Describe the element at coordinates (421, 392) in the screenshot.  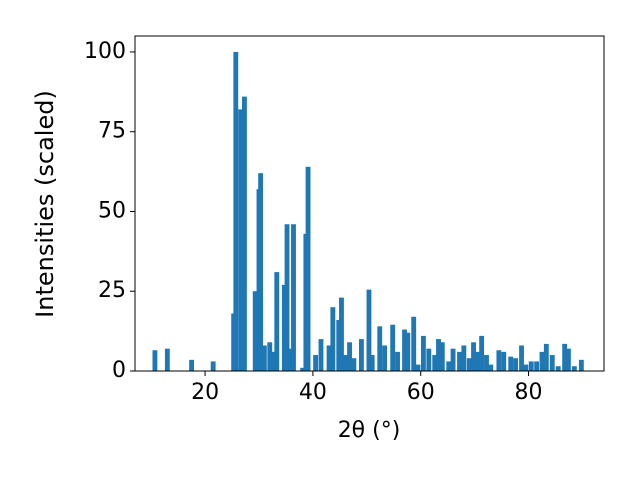
I see `x-tick-label: 60` at that location.